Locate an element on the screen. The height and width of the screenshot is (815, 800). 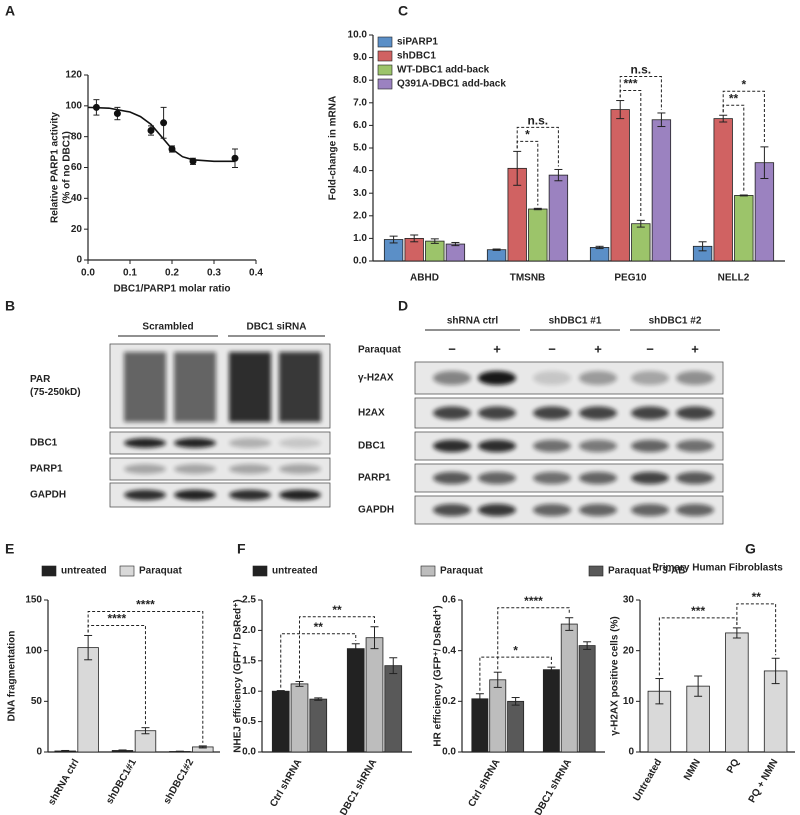
lane-group-label: DBC1 siRNA is located at coordinates (276, 327).